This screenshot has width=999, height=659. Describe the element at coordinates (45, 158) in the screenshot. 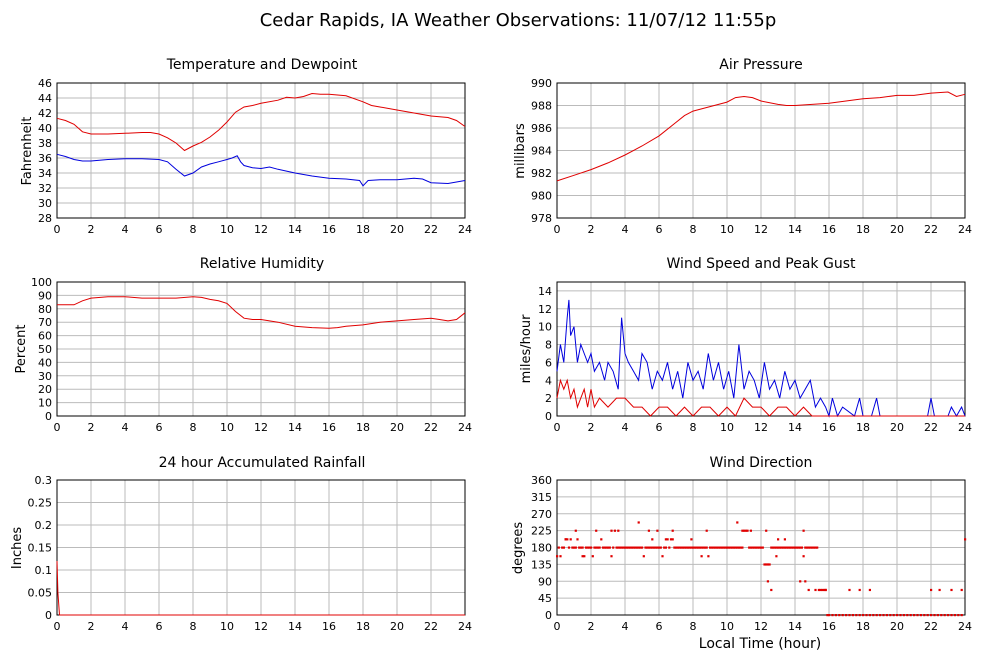

I see `y-tick-label: 36` at that location.